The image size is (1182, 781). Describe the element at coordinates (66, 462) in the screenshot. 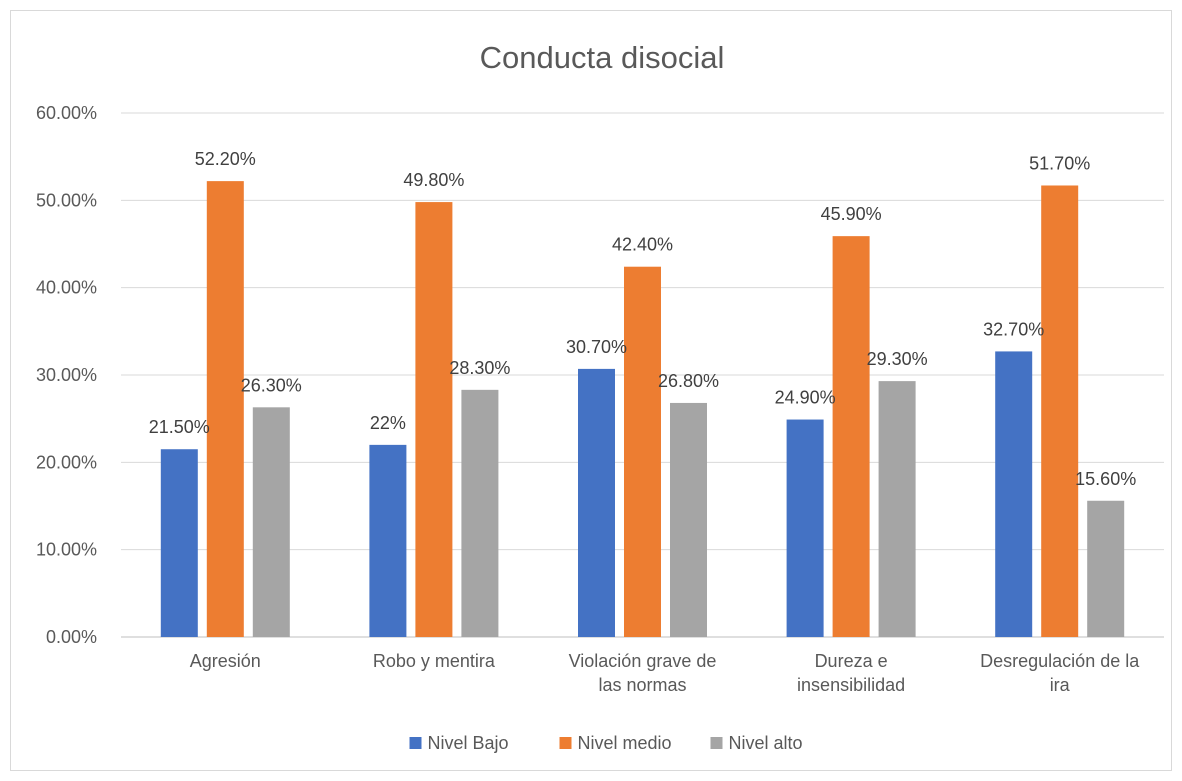

I see `y-tick-label: 20.00%` at that location.